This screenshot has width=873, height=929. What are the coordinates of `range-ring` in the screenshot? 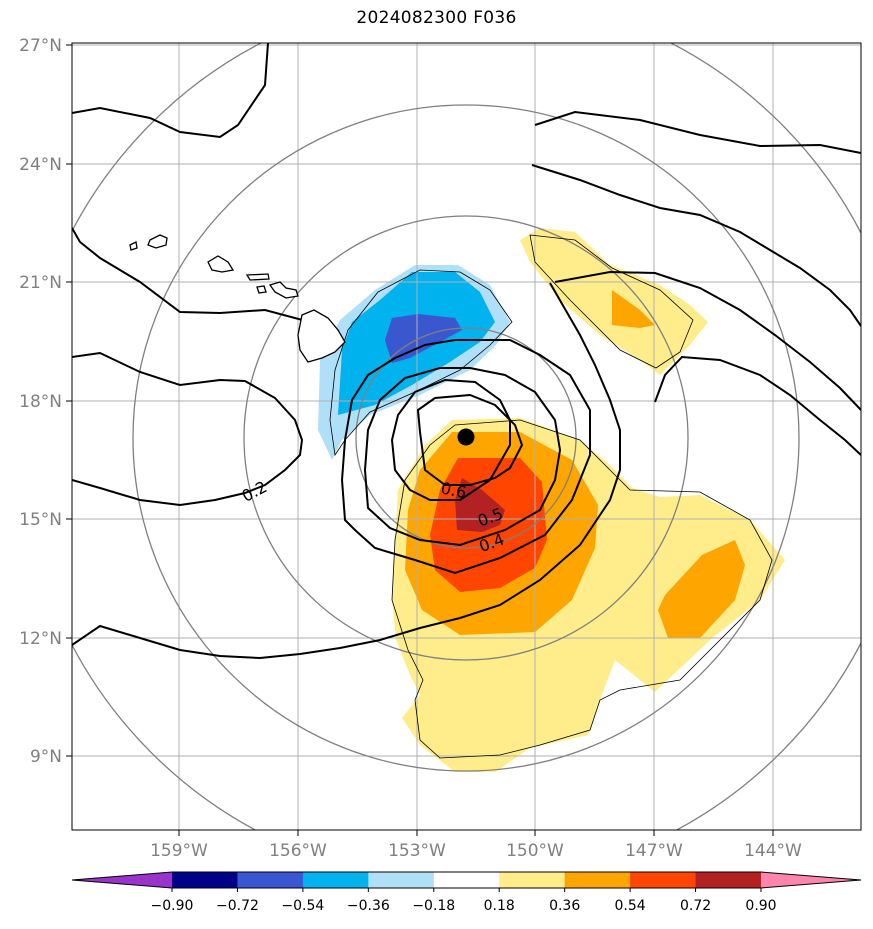 It's located at (466, 438).